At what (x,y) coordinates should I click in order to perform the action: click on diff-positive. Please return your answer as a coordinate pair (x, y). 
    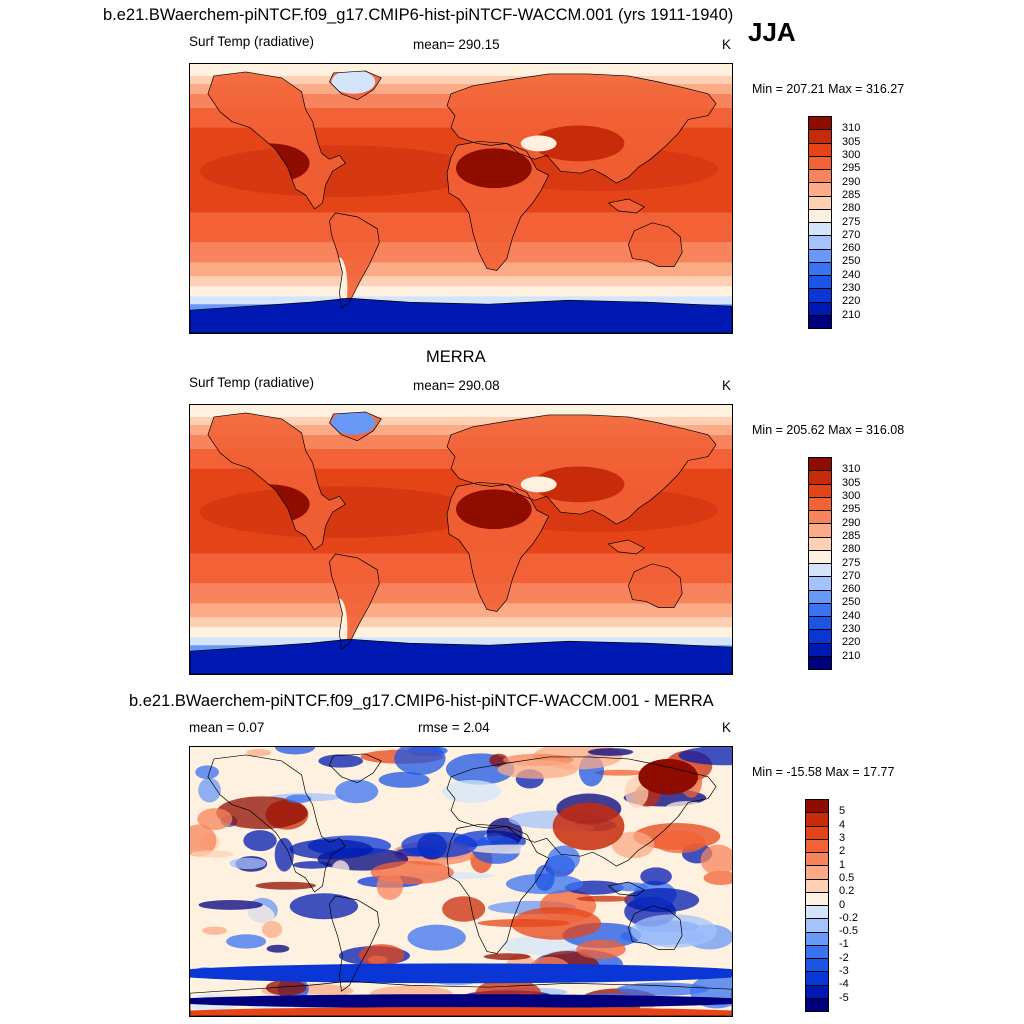
    Looking at the image, I should click on (668, 776).